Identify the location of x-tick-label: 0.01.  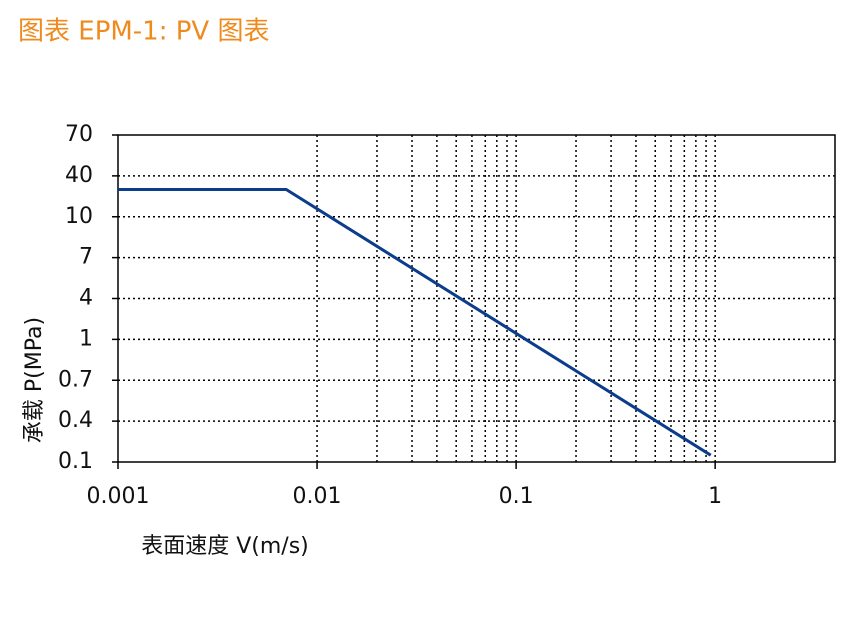
(317, 496).